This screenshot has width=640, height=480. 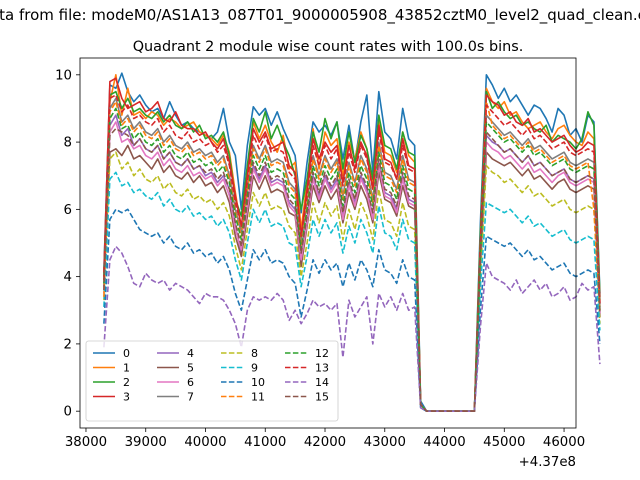 I want to click on y-tick-label: 8, so click(x=68, y=143).